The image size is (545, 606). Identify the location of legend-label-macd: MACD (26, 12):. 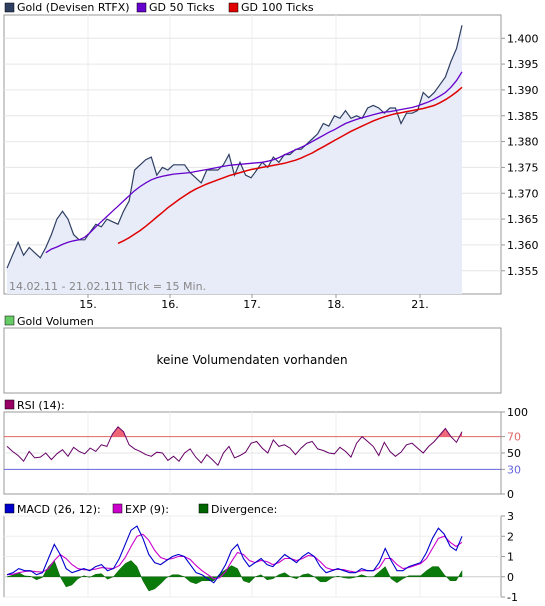
(59, 509).